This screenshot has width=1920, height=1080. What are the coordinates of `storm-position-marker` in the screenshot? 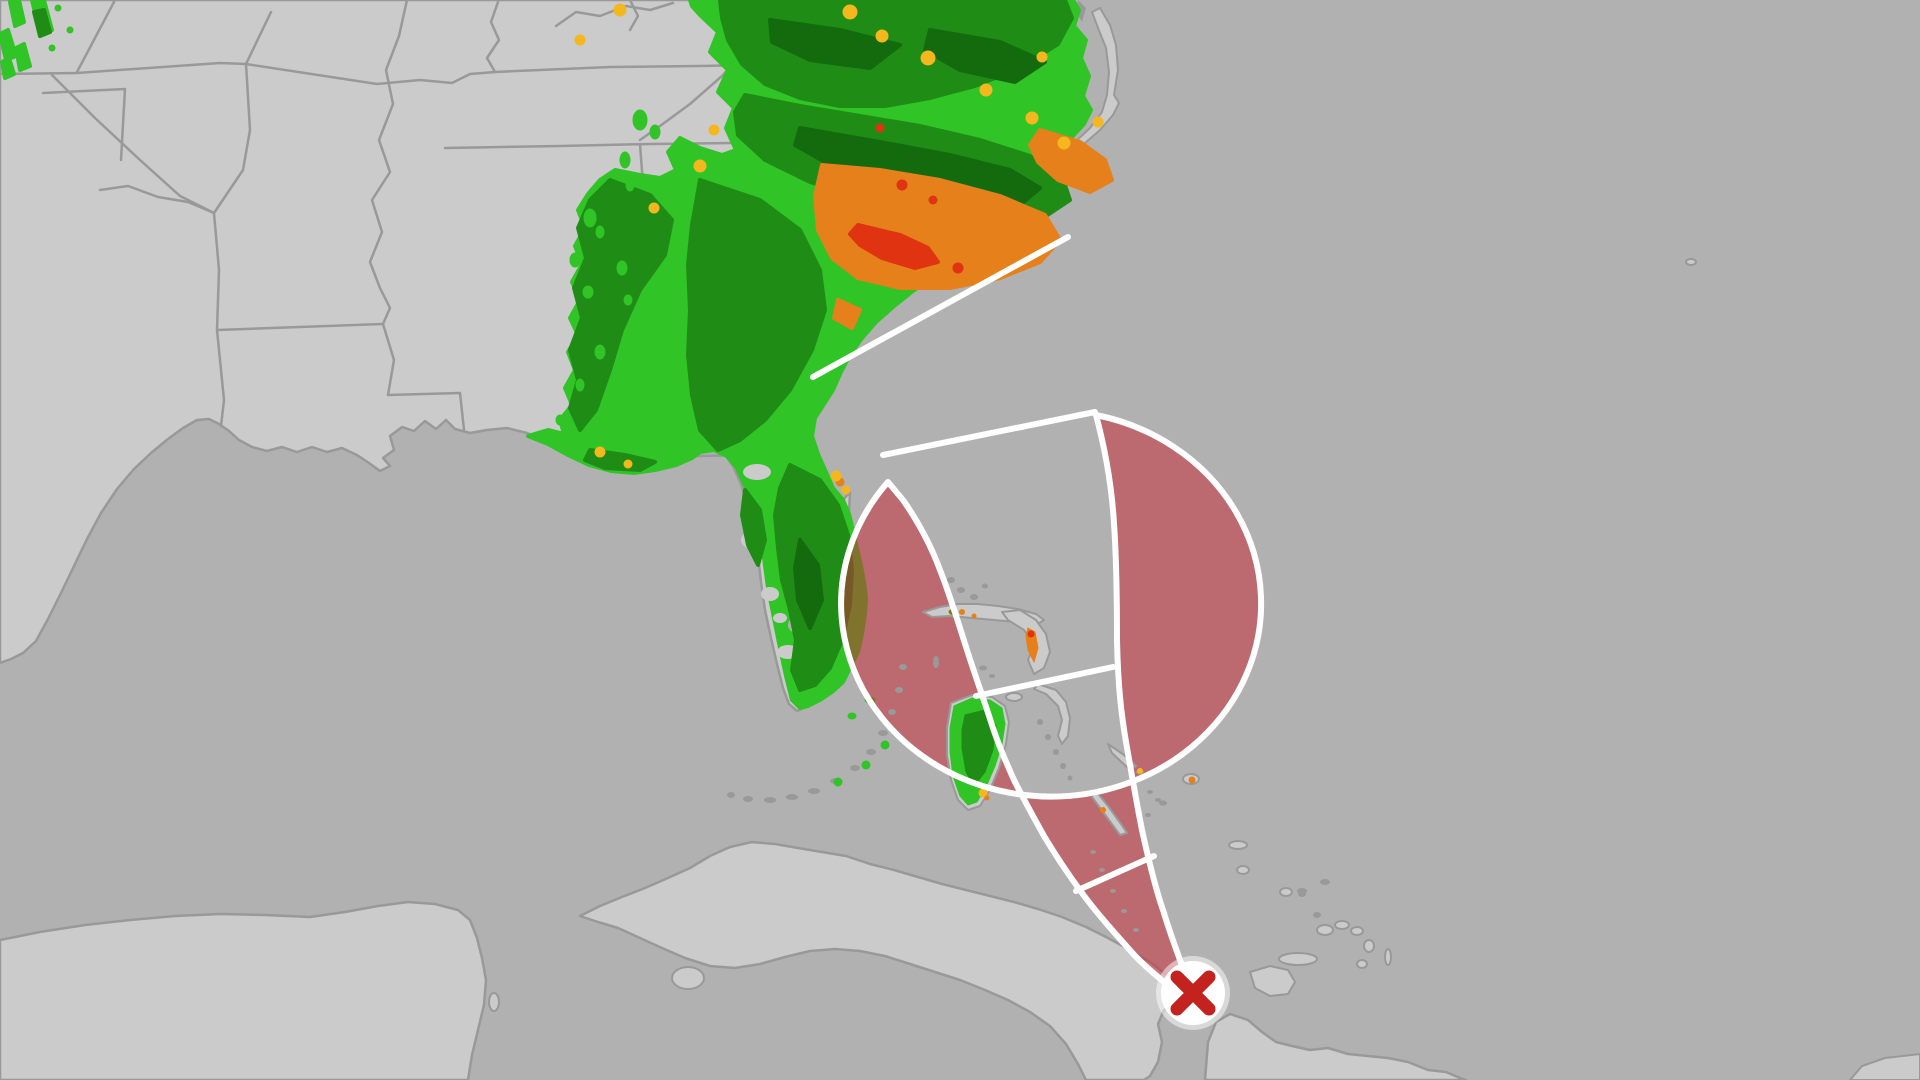 It's located at (1193, 993).